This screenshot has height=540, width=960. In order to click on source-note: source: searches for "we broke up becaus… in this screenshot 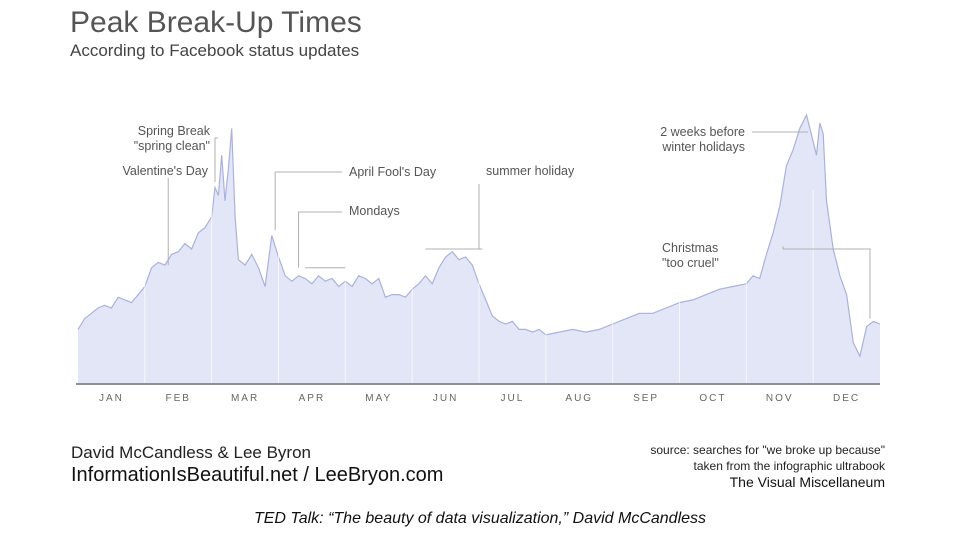, I will do `click(722, 466)`.